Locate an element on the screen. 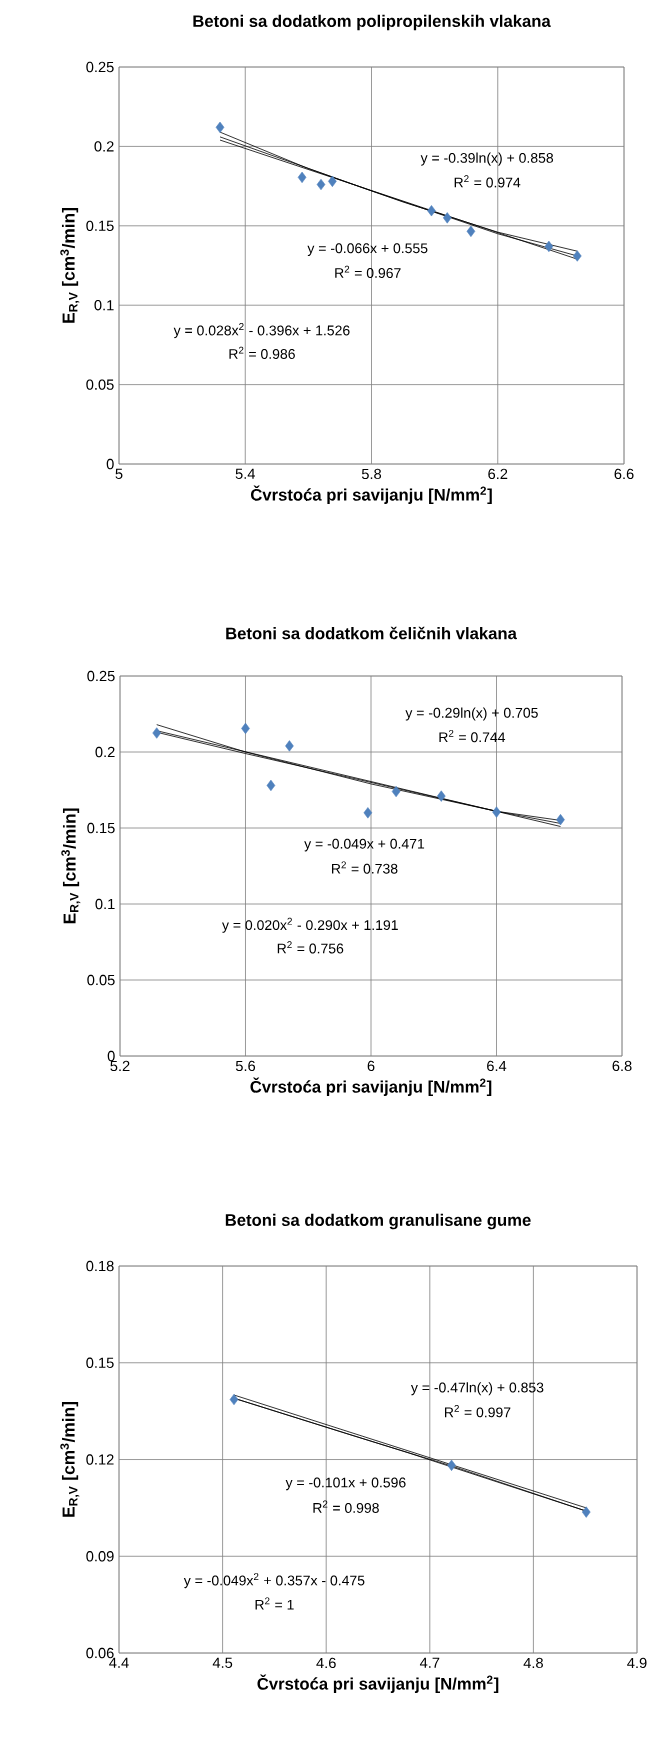 The height and width of the screenshot is (1749, 650). annotation: R$^{2}$ = 0.997 is located at coordinates (478, 1411).